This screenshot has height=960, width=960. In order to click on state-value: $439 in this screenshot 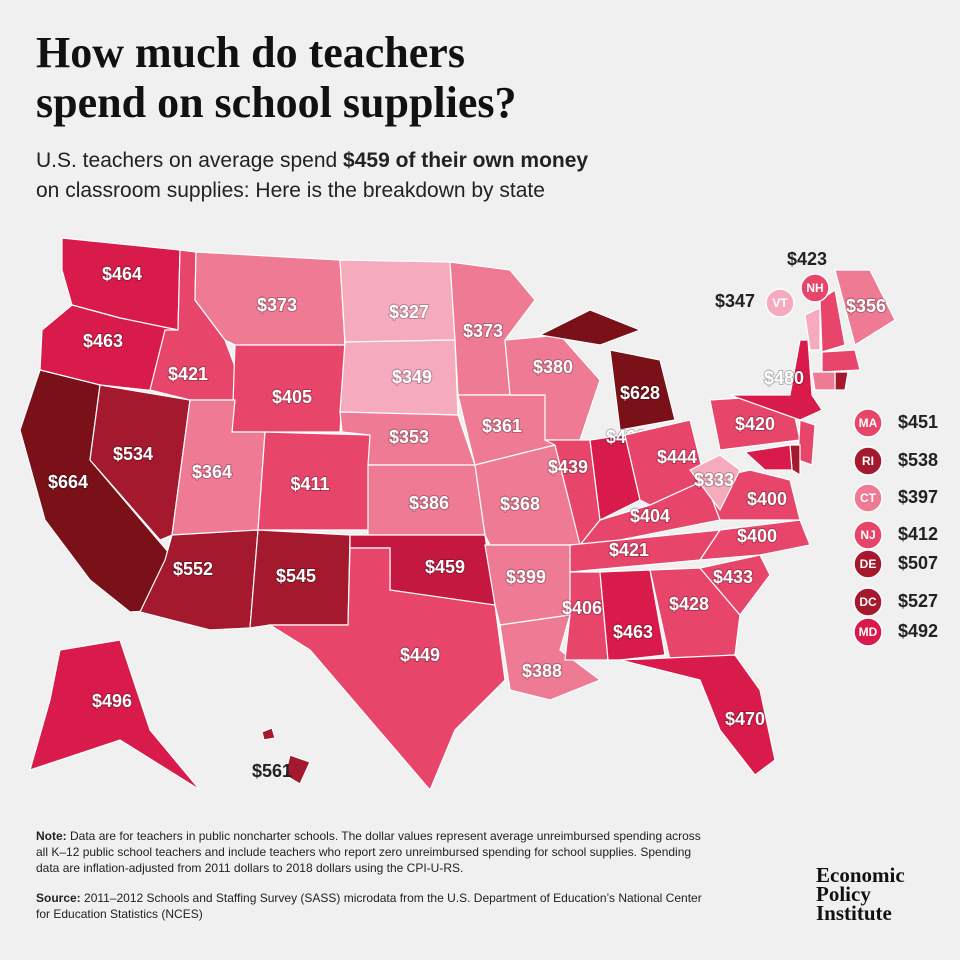, I will do `click(568, 467)`.